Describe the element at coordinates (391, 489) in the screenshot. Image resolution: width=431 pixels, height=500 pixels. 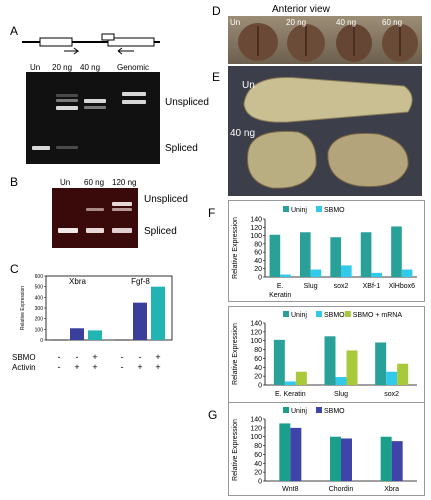
I see `category-label: Xbra` at that location.